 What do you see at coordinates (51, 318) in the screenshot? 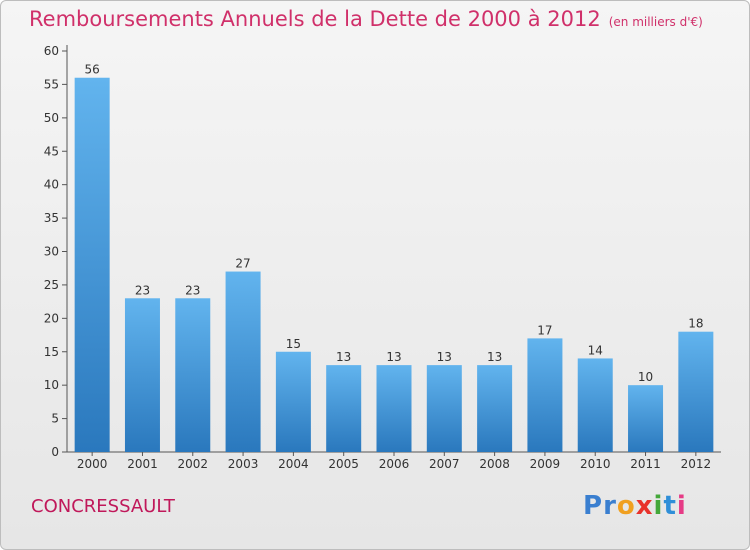
I see `y-tick-label: 20` at bounding box center [51, 318].